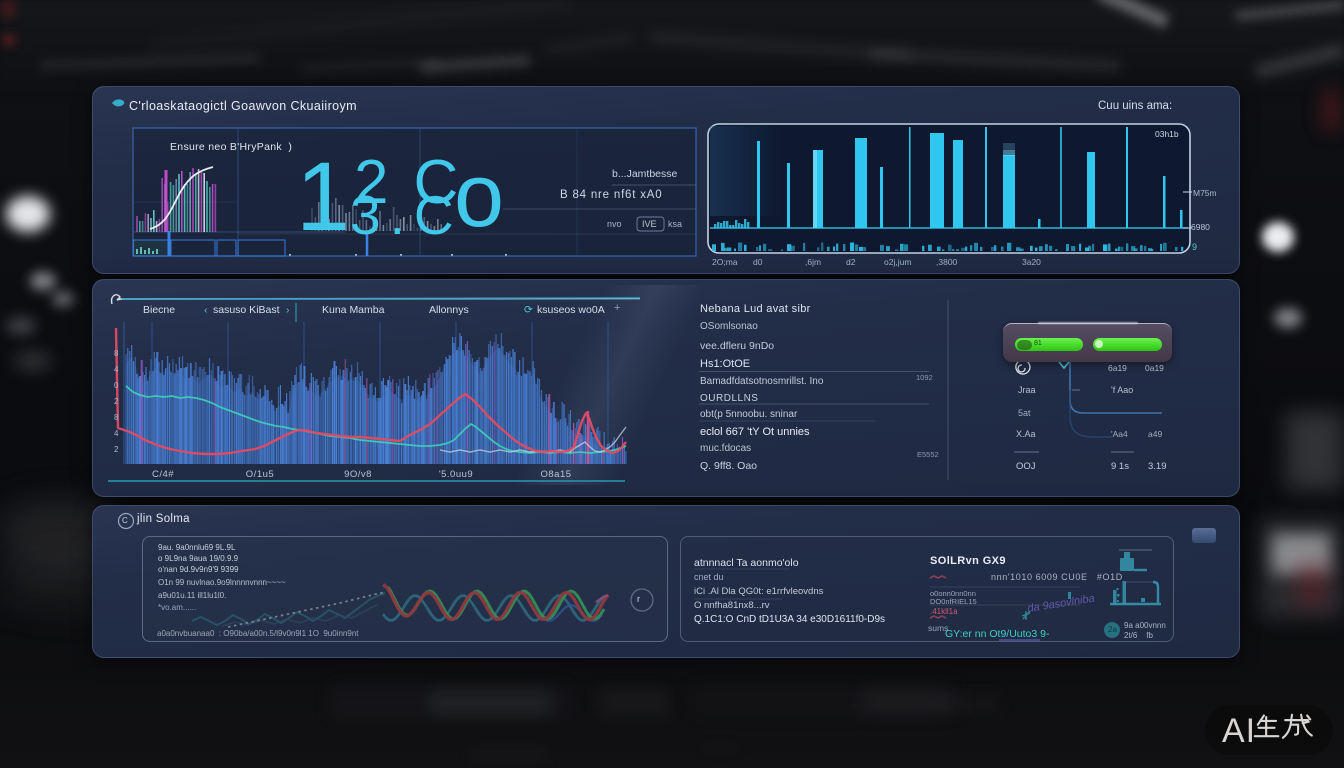 The image size is (1344, 768). What do you see at coordinates (163, 474) in the screenshot?
I see `svg-text: C/4#` at bounding box center [163, 474].